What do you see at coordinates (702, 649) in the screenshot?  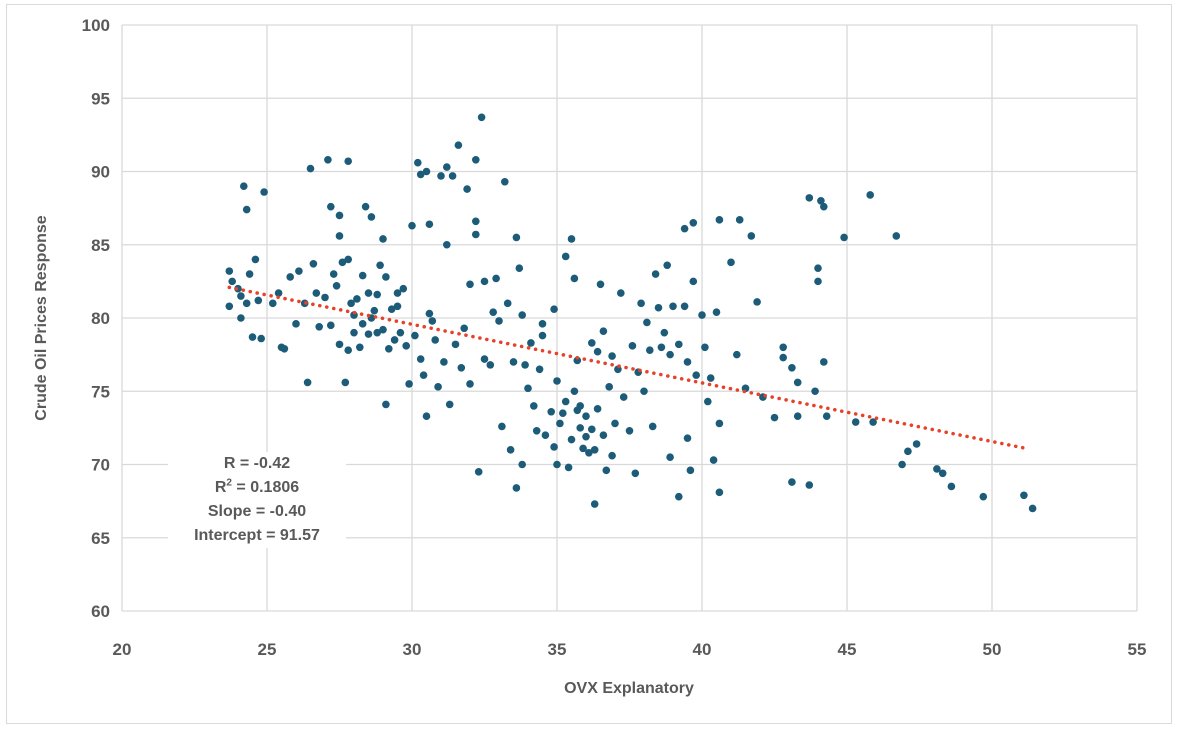 I see `x-tick-label: 40` at bounding box center [702, 649].